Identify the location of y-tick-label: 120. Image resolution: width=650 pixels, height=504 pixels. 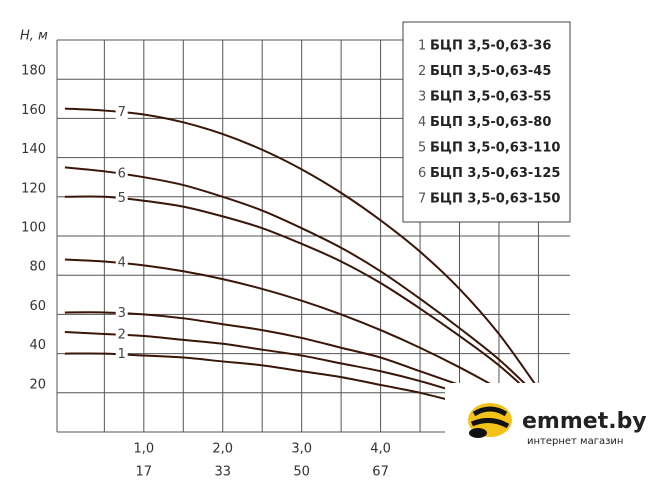
(33, 188).